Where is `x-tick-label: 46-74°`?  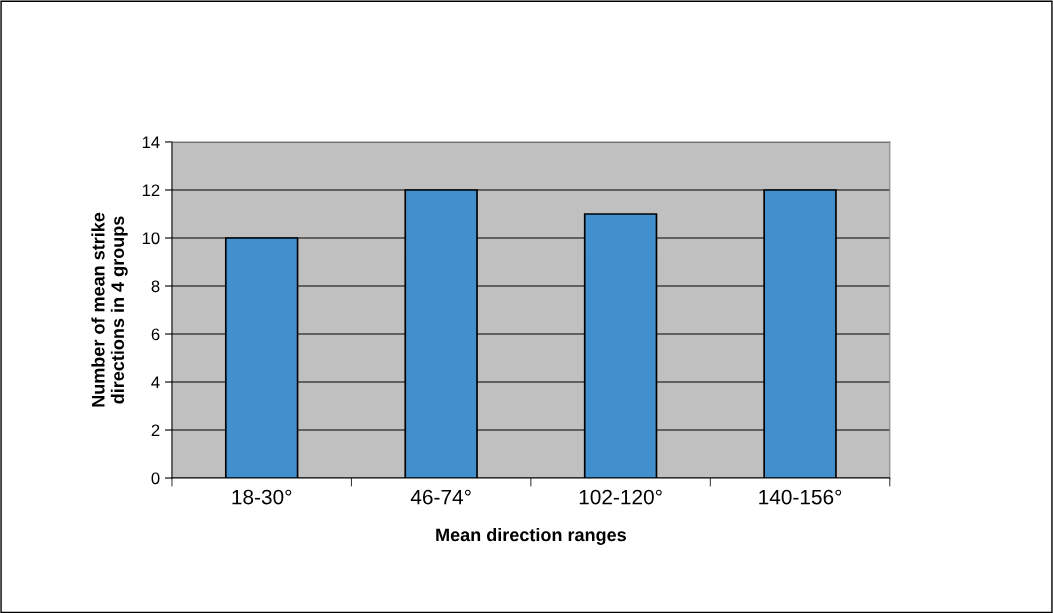
x-tick-label: 46-74° is located at coordinates (440, 497).